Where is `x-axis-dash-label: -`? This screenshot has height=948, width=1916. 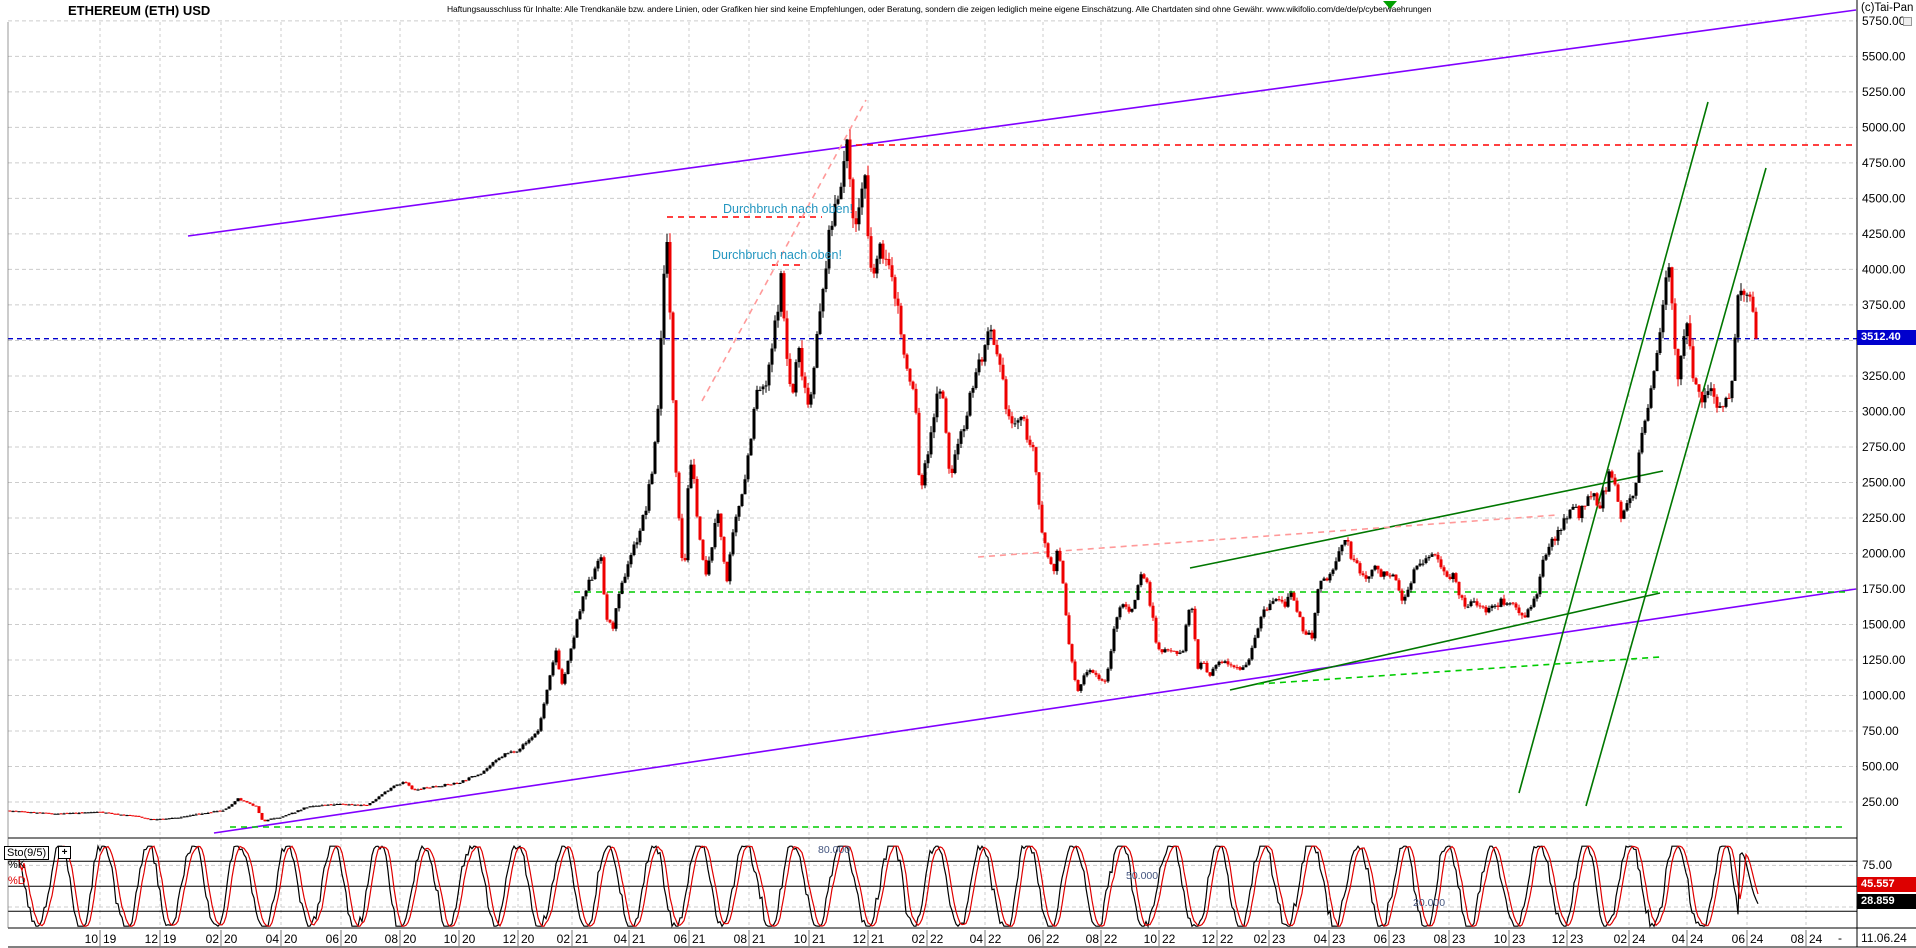
x-axis-dash-label: - is located at coordinates (1840, 938).